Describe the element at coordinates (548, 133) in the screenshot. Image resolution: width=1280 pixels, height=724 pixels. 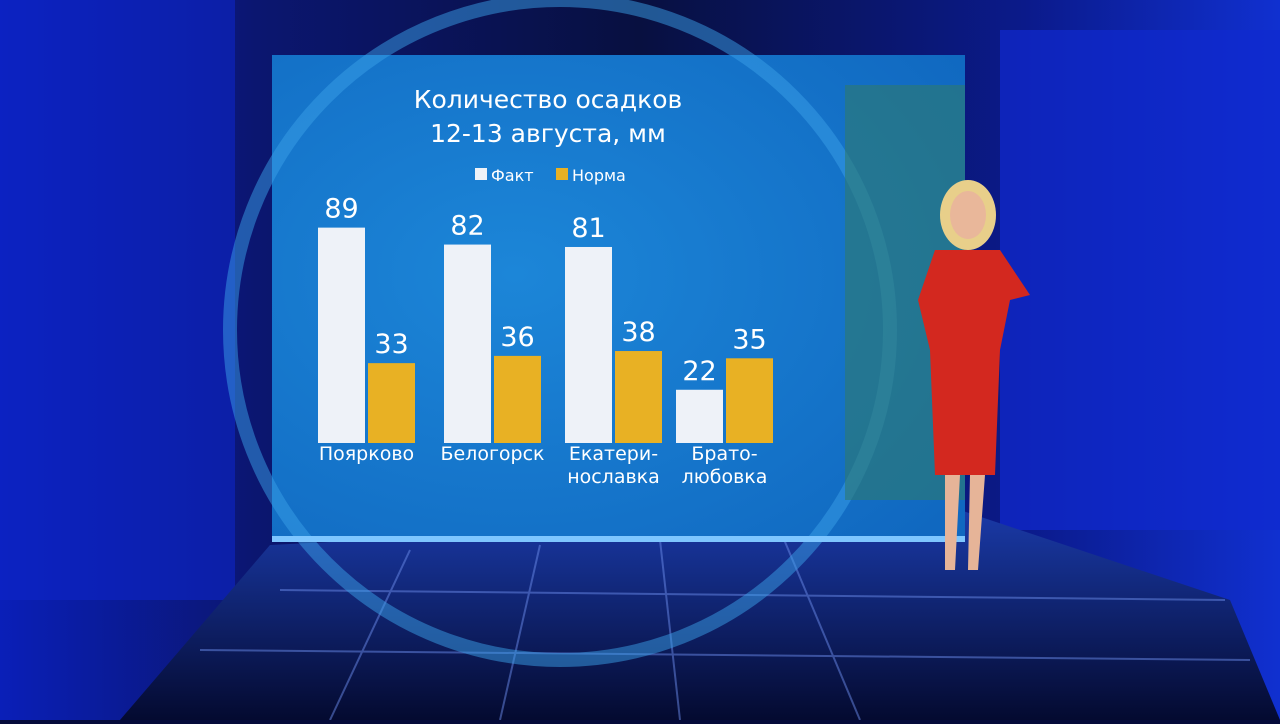
I see `chart-subtitle: 12-13 августа, мм` at that location.